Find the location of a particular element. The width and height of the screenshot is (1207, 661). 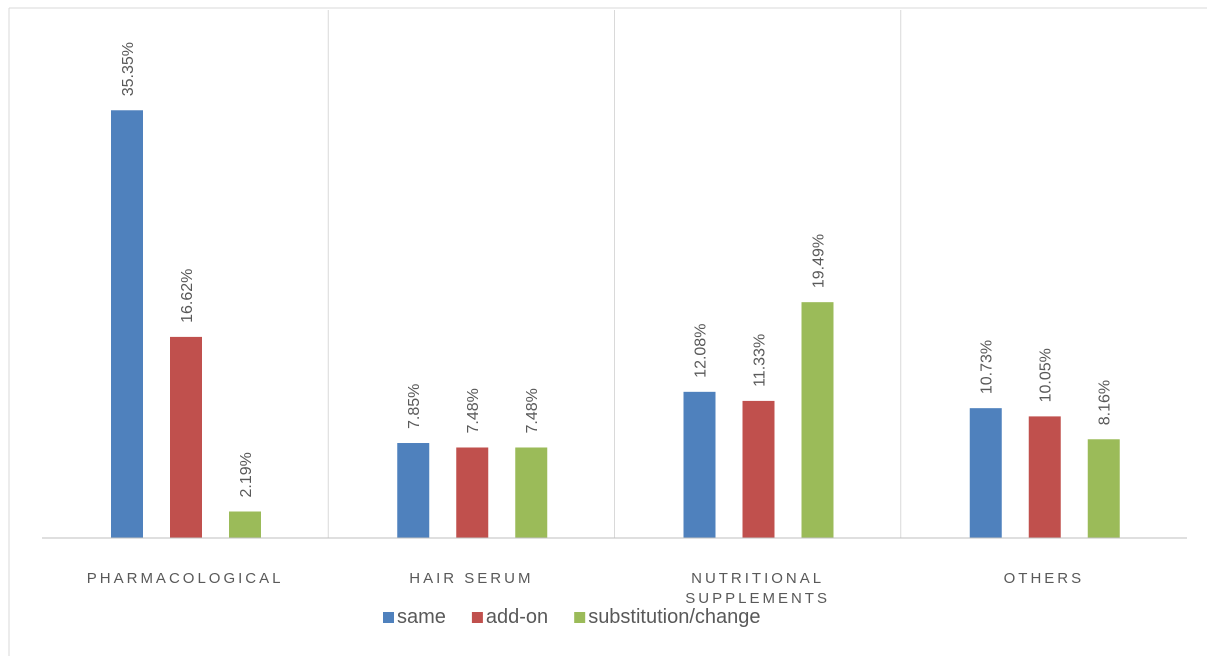

legend-label: add-on is located at coordinates (517, 617).